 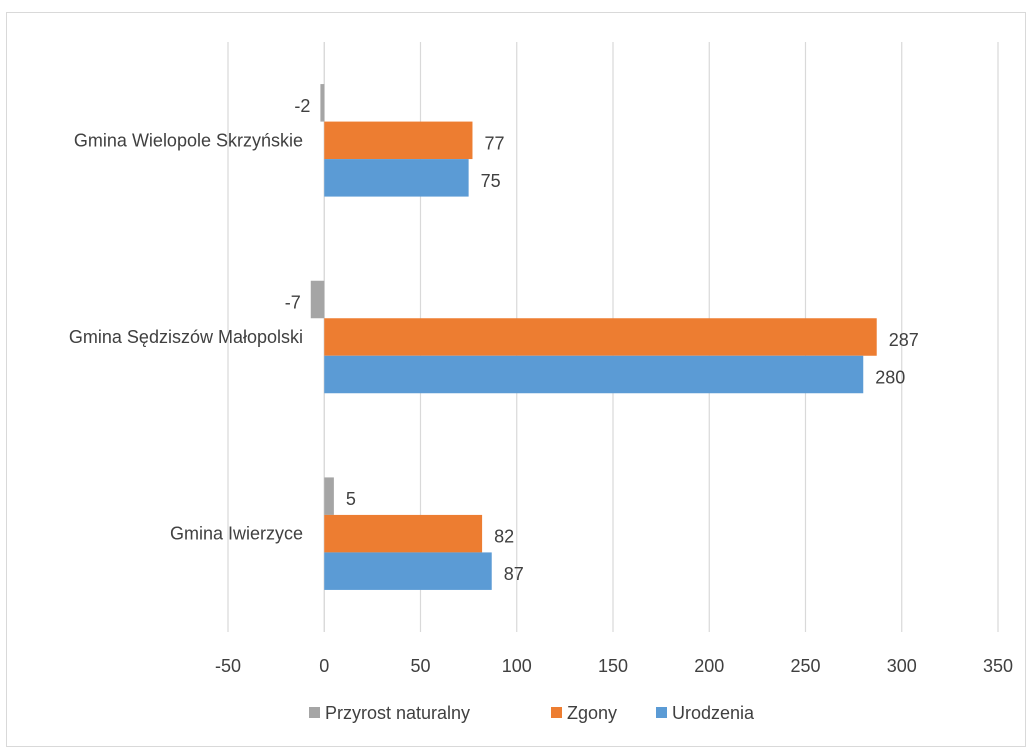 What do you see at coordinates (302, 106) in the screenshot?
I see `data-label-0-0: -2` at bounding box center [302, 106].